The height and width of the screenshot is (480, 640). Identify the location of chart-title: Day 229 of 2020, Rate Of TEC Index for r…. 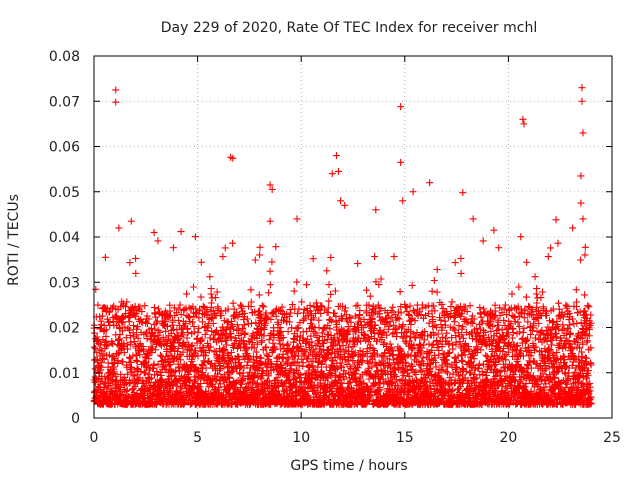
(349, 28).